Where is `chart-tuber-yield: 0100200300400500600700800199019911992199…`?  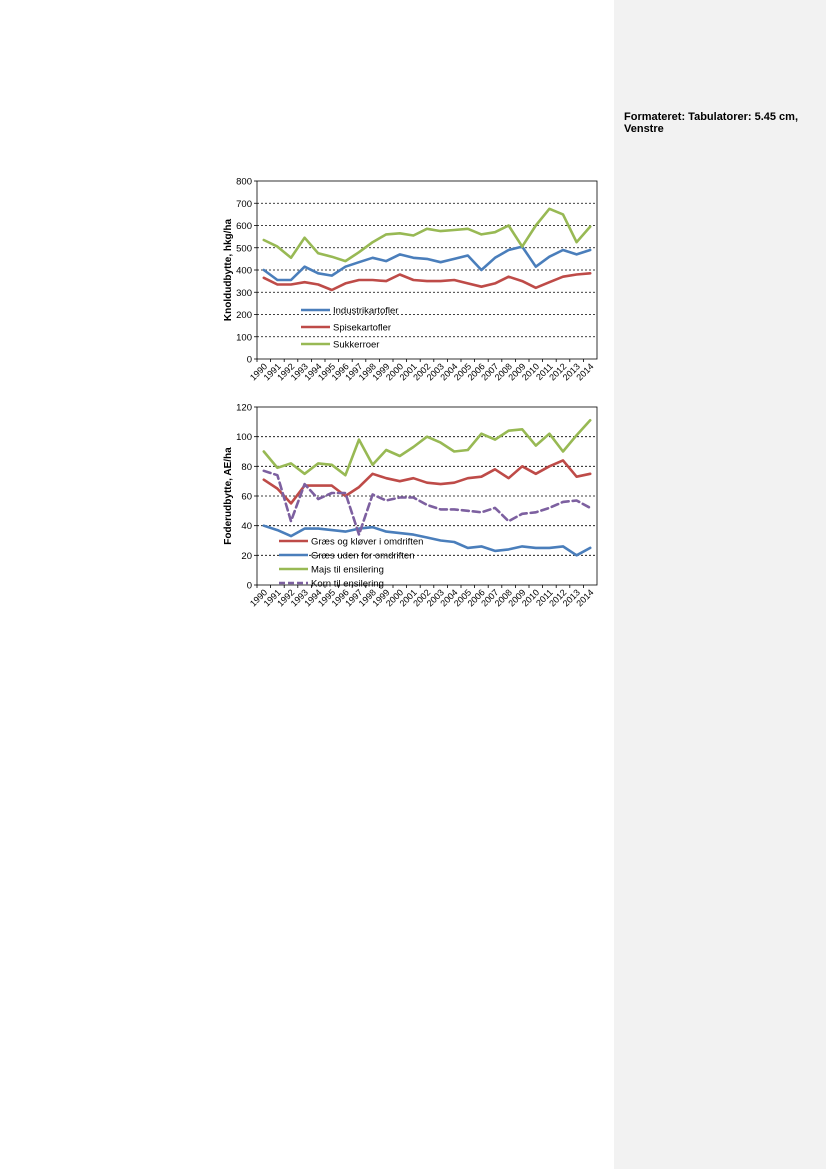 chart-tuber-yield: 0100200300400500600700800199019911992199… is located at coordinates (410, 280).